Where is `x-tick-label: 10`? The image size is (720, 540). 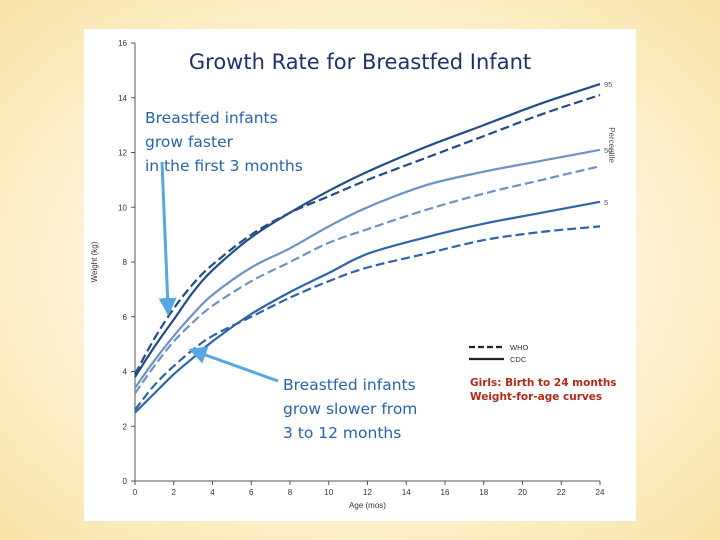
x-tick-label: 10 is located at coordinates (328, 492).